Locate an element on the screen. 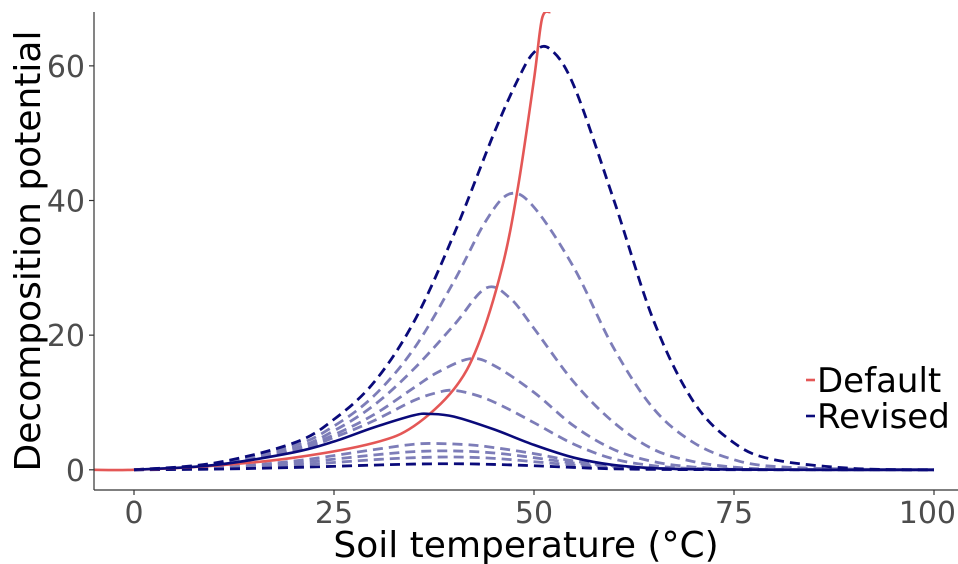  x-tick-label: 0 is located at coordinates (133, 513).